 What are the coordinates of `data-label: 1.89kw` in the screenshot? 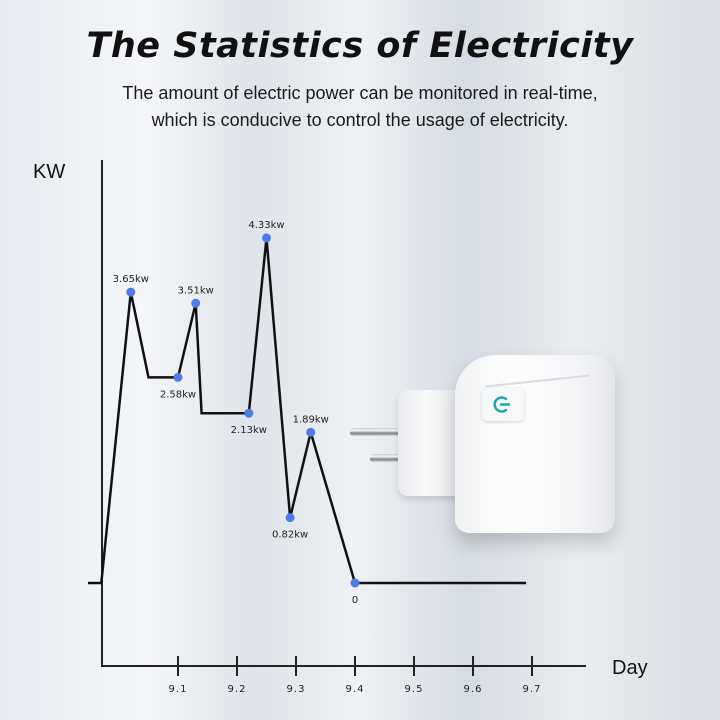 It's located at (311, 419).